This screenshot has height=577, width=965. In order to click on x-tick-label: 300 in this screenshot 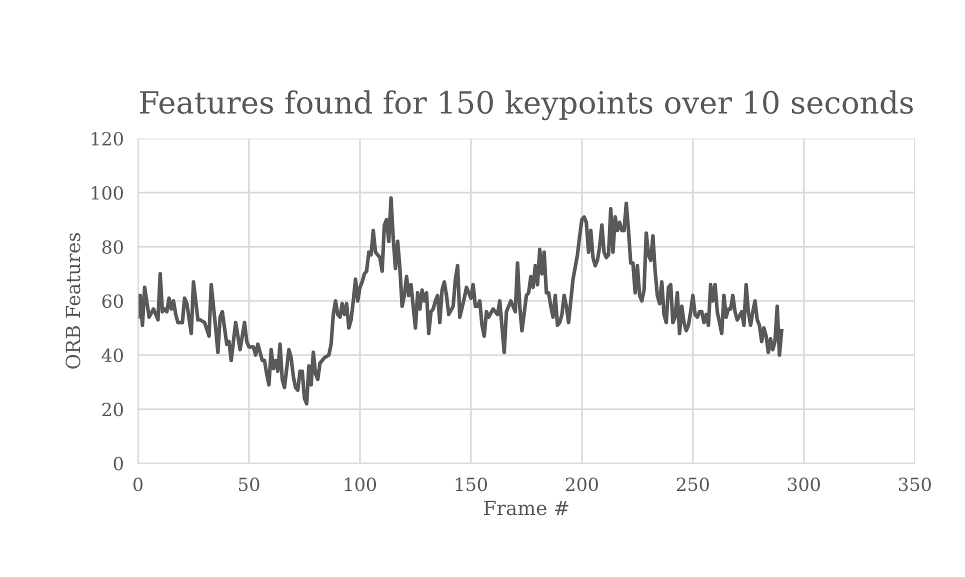, I will do `click(804, 485)`.